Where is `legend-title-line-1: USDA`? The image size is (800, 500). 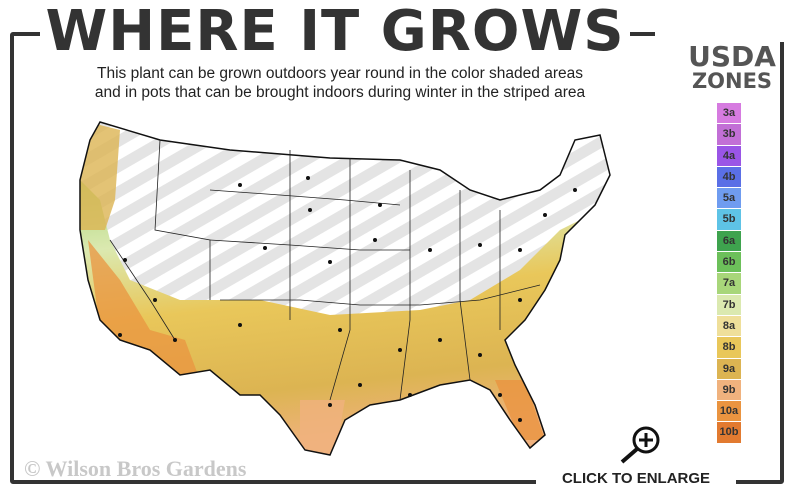
legend-title-line-1: USDA is located at coordinates (732, 56).